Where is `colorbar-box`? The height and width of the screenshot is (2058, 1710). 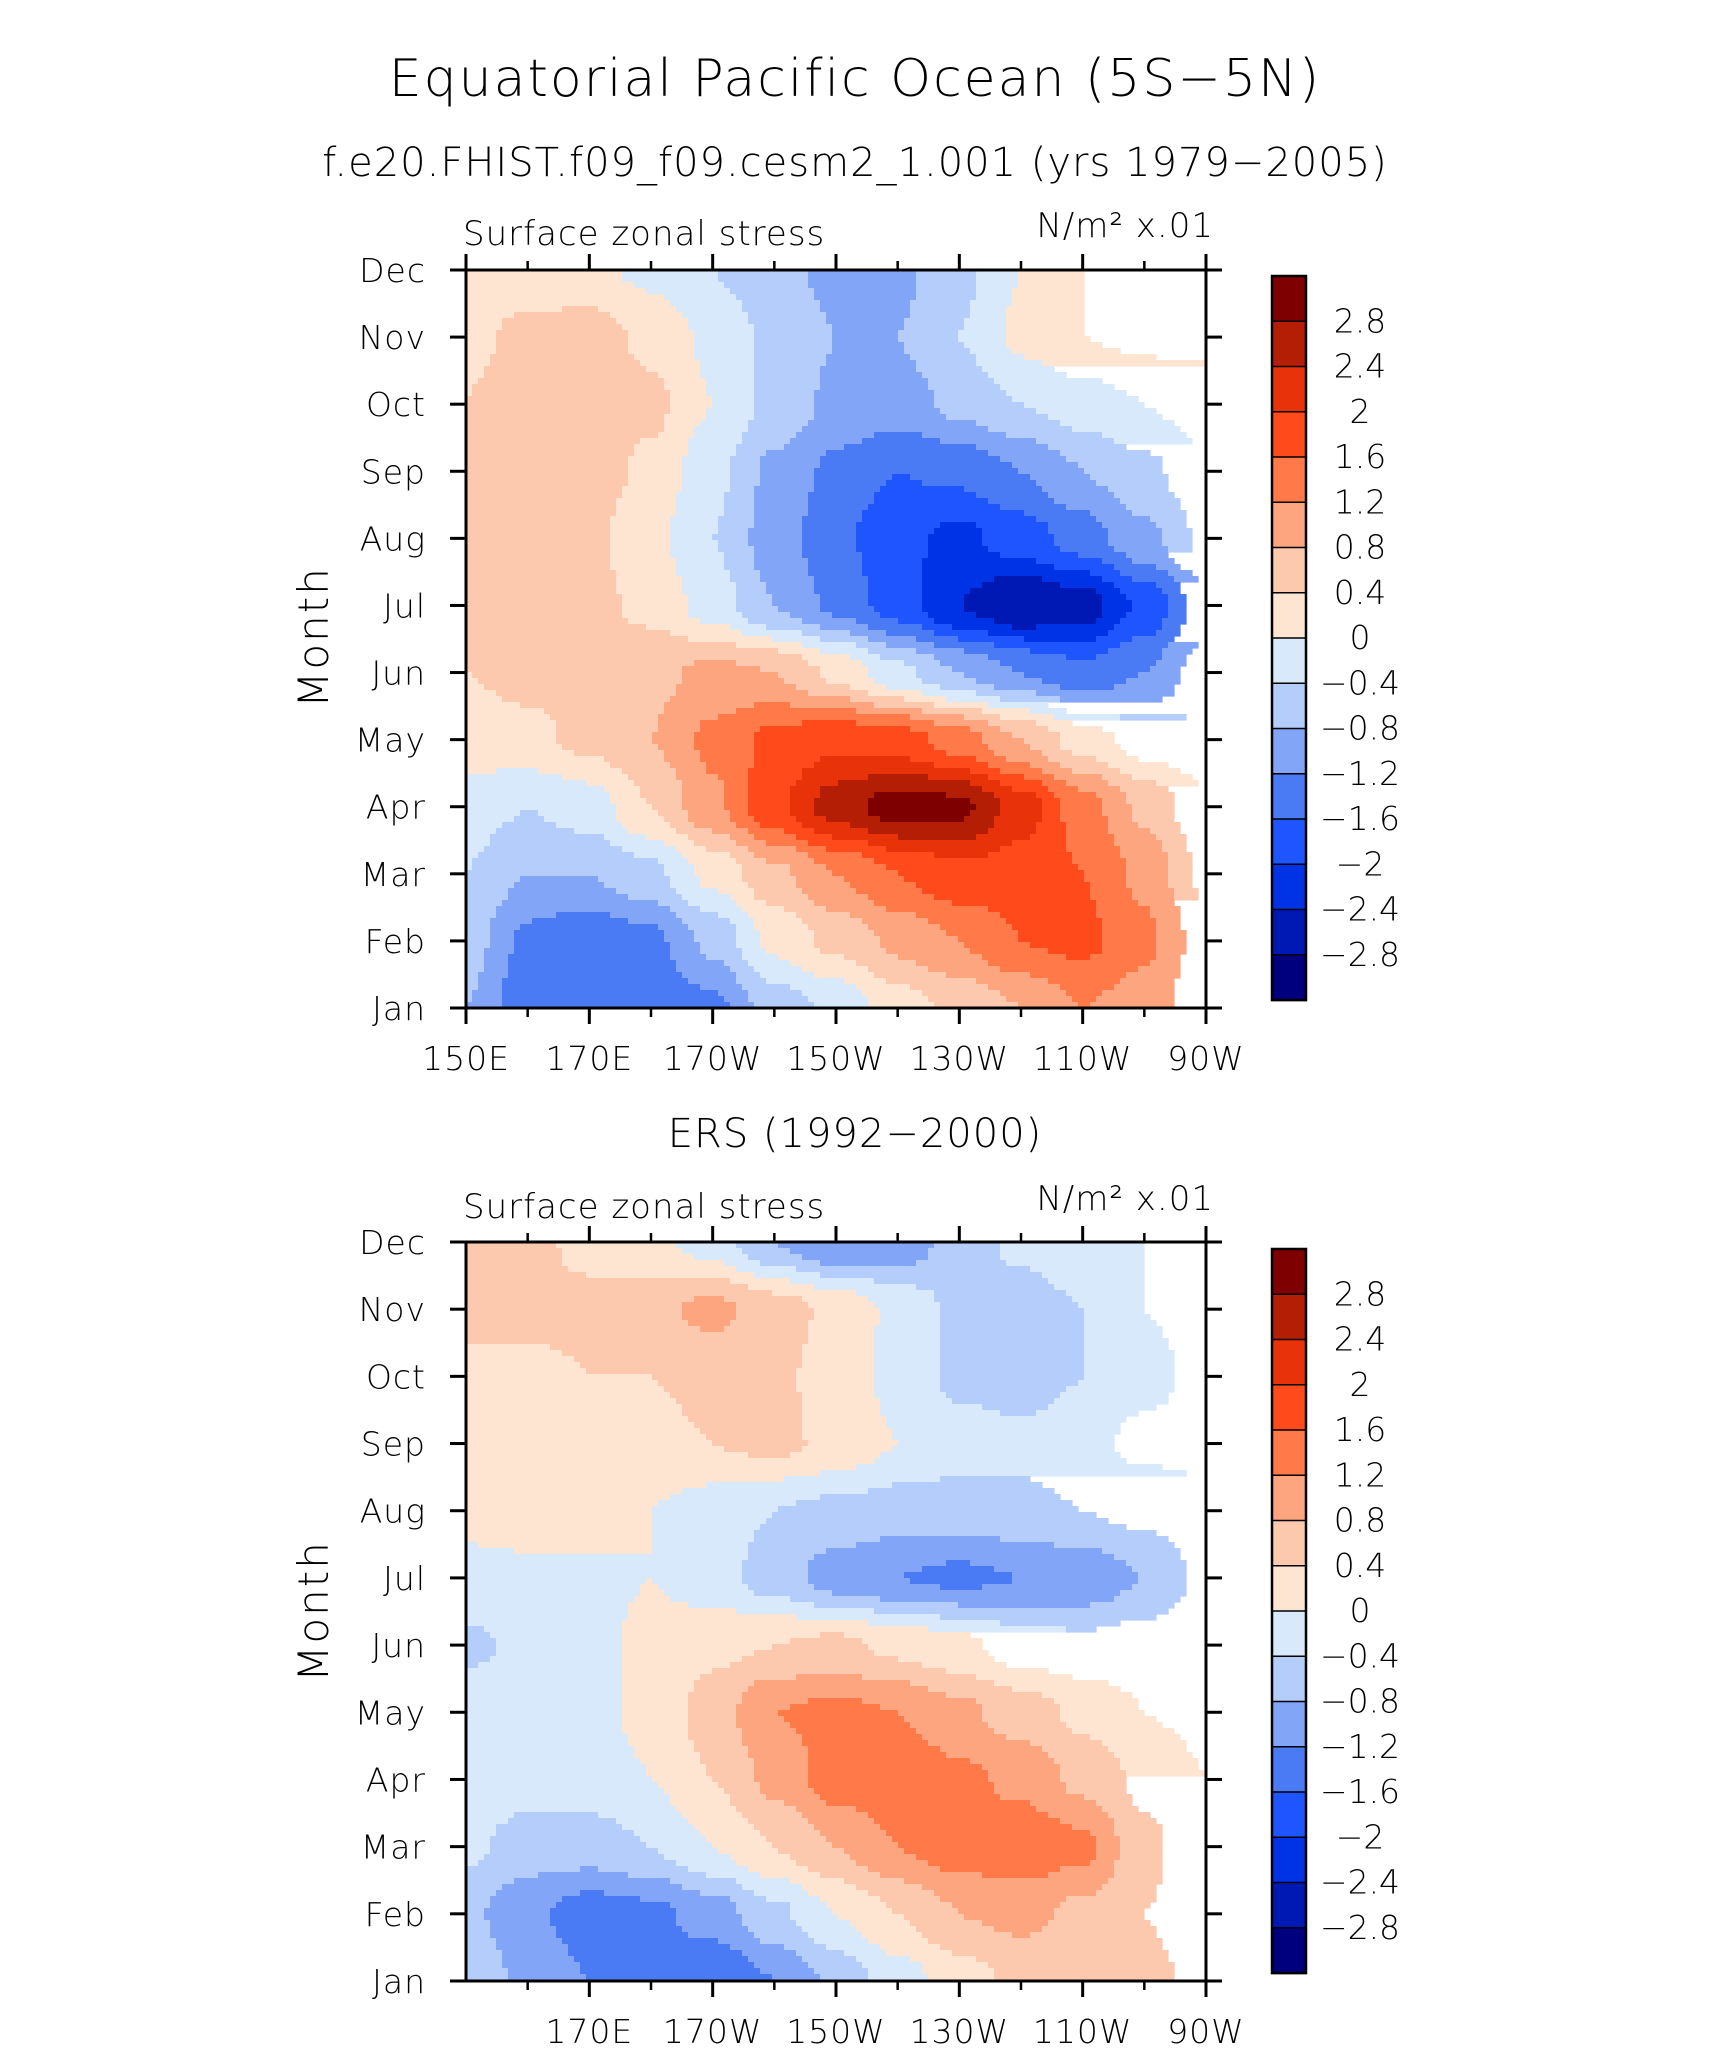
colorbar-box is located at coordinates (1289, 525).